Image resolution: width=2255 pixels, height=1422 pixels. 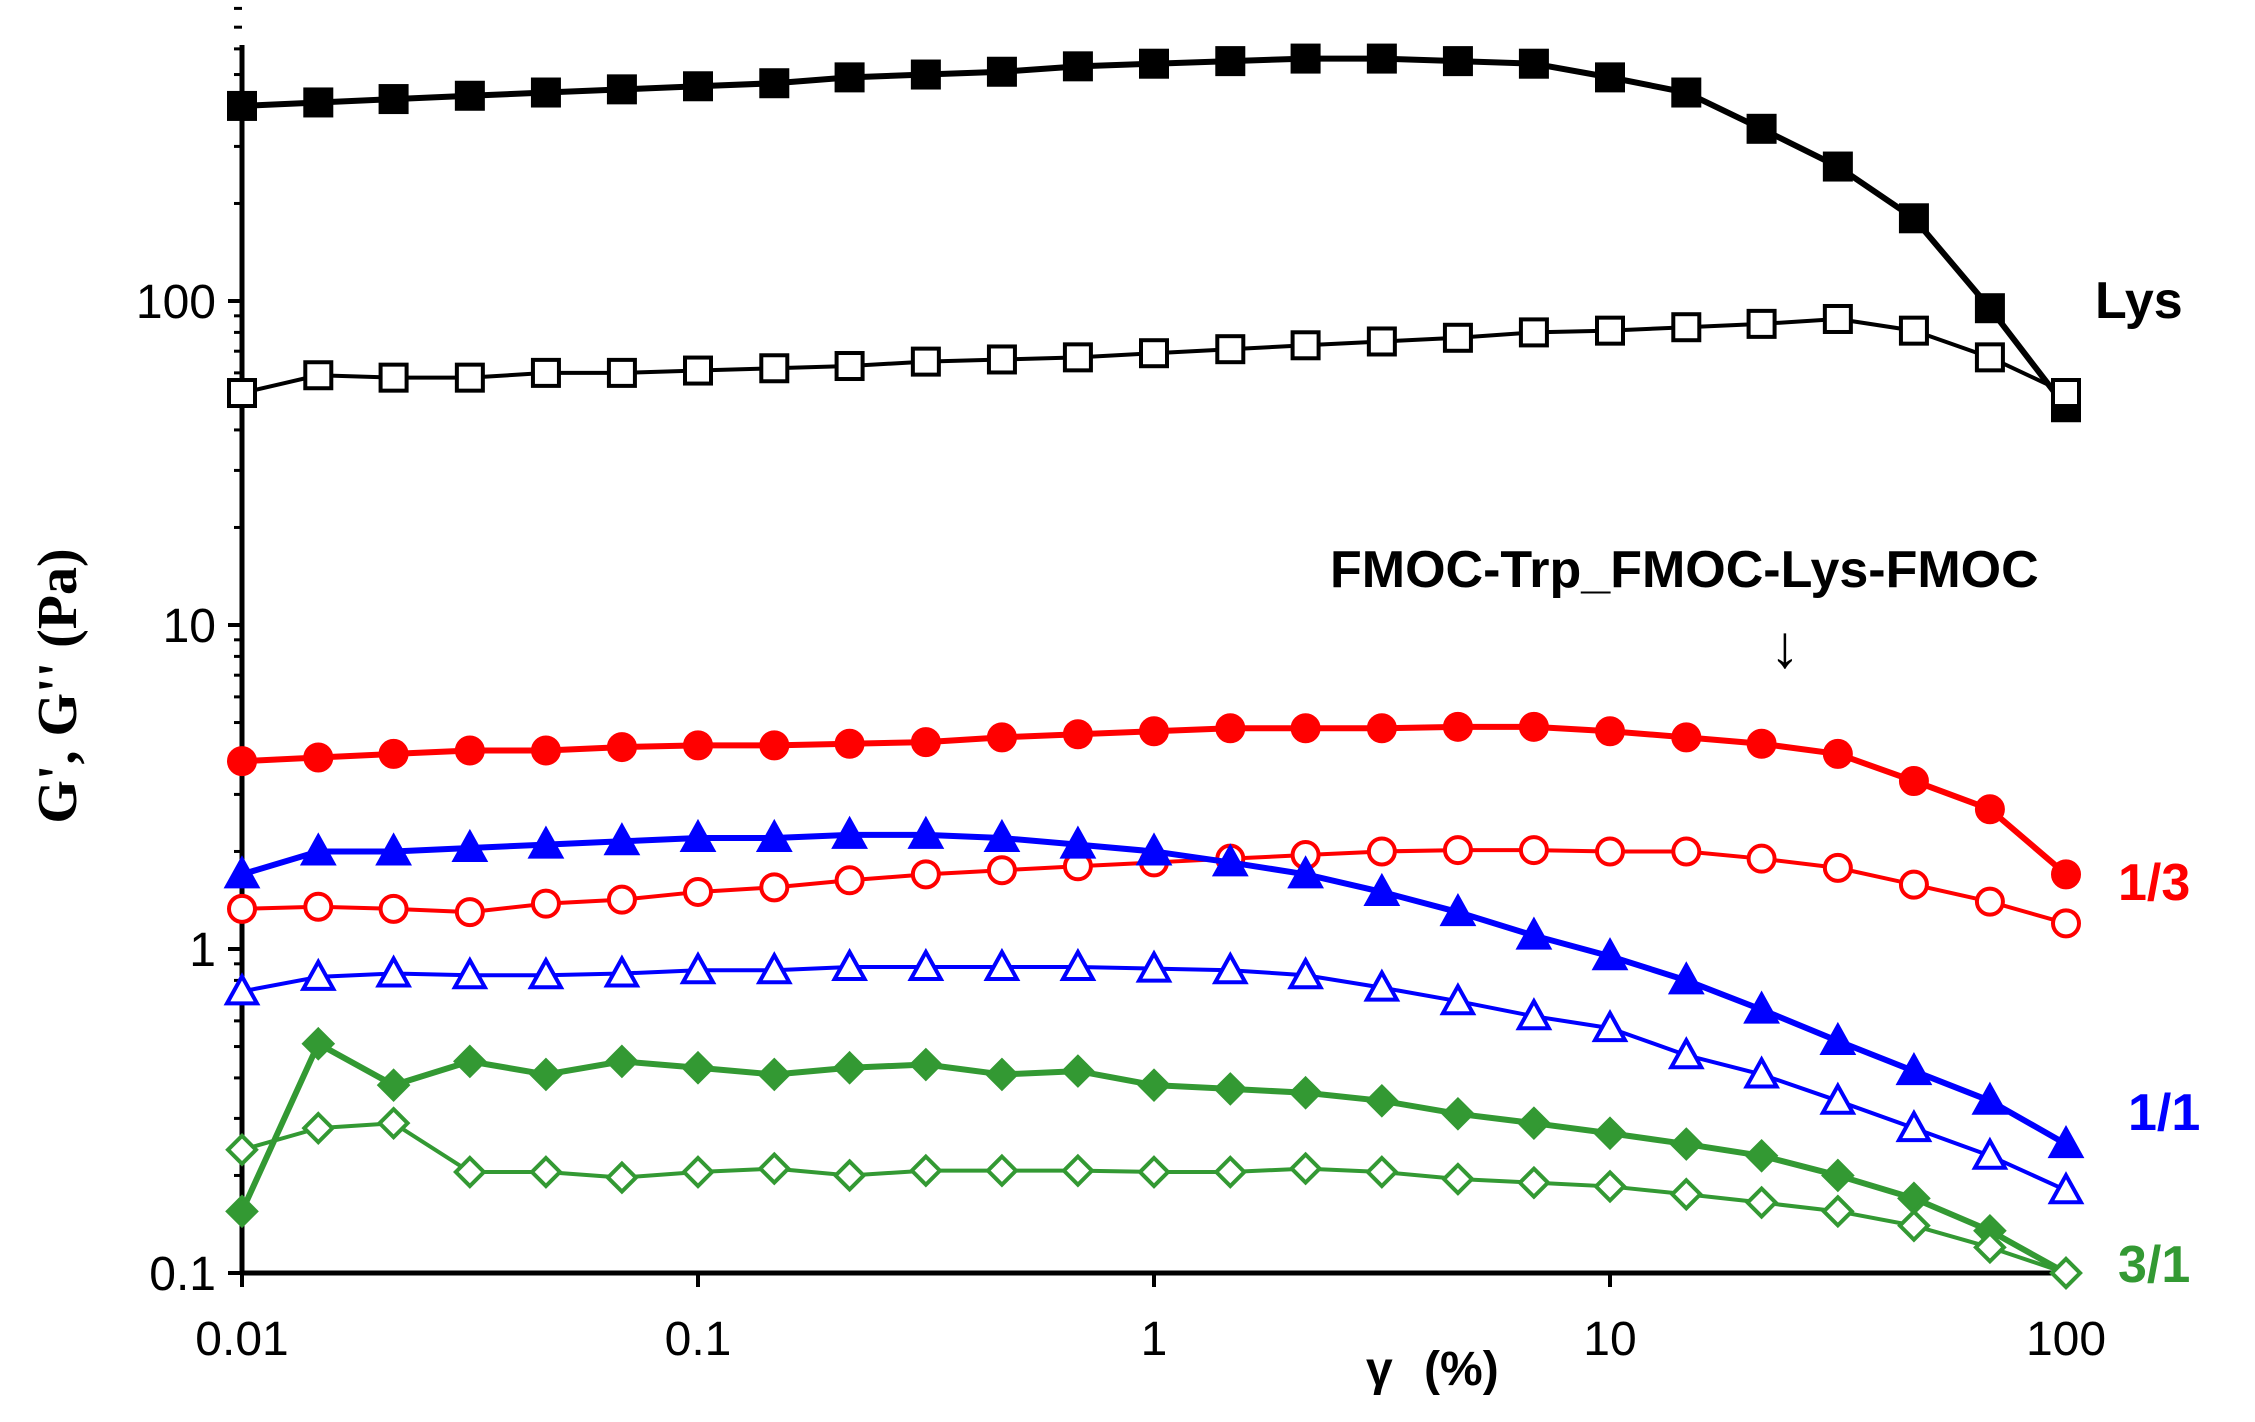 What do you see at coordinates (1379, 1369) in the screenshot?
I see `x-axis-title-symbol: γ` at bounding box center [1379, 1369].